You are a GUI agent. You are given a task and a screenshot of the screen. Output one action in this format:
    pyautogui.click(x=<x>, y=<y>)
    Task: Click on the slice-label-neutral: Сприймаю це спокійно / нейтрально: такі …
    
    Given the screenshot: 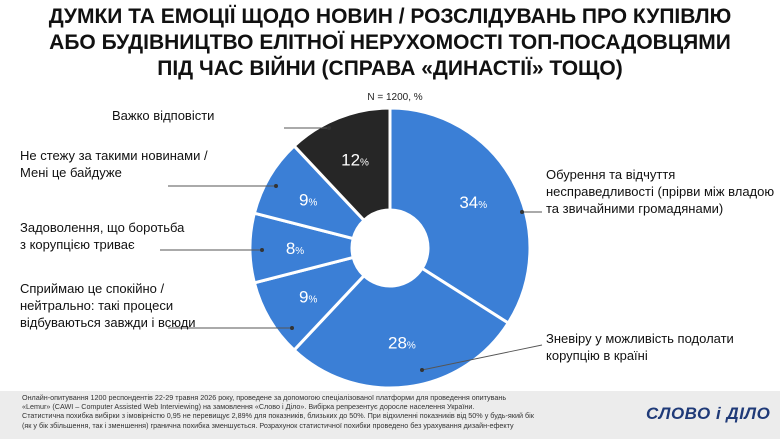 What is the action you would take?
    pyautogui.click(x=108, y=305)
    